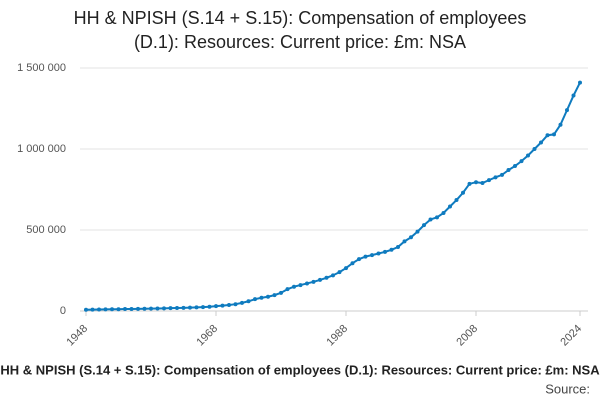 This screenshot has height=400, width=600. I want to click on x-tick-label: 1988, so click(337, 336).